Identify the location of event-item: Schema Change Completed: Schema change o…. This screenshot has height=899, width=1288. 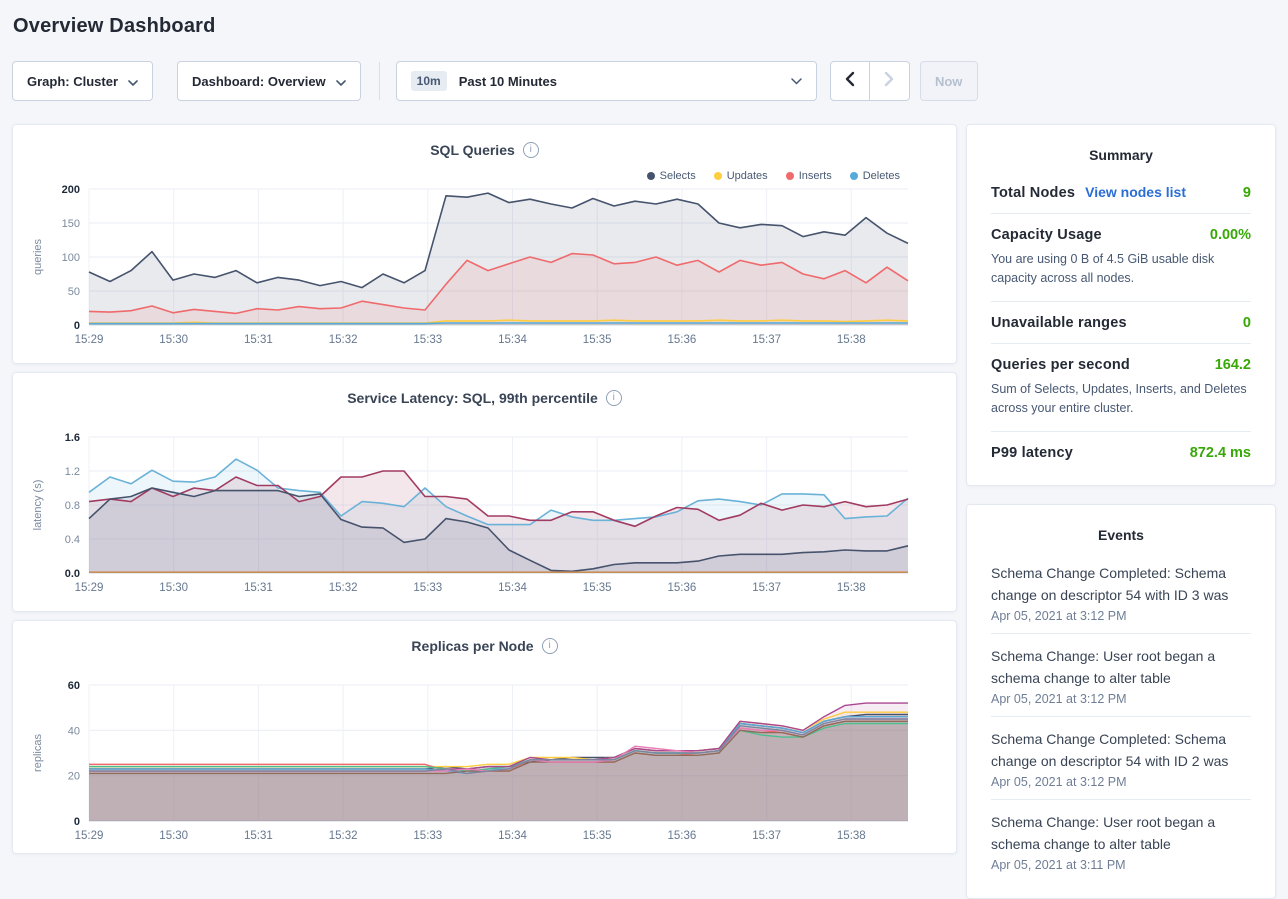
(1121, 757).